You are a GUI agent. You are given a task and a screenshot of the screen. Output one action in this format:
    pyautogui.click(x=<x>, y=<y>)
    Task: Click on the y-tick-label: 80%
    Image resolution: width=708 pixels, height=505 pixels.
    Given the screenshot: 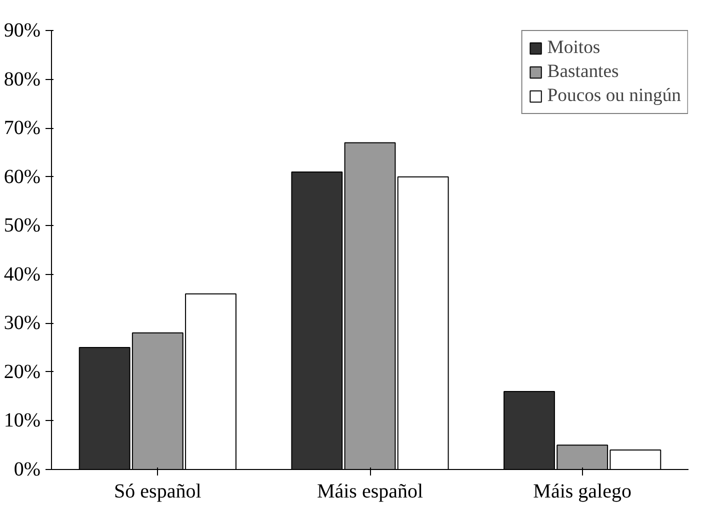 What is the action you would take?
    pyautogui.click(x=22, y=79)
    